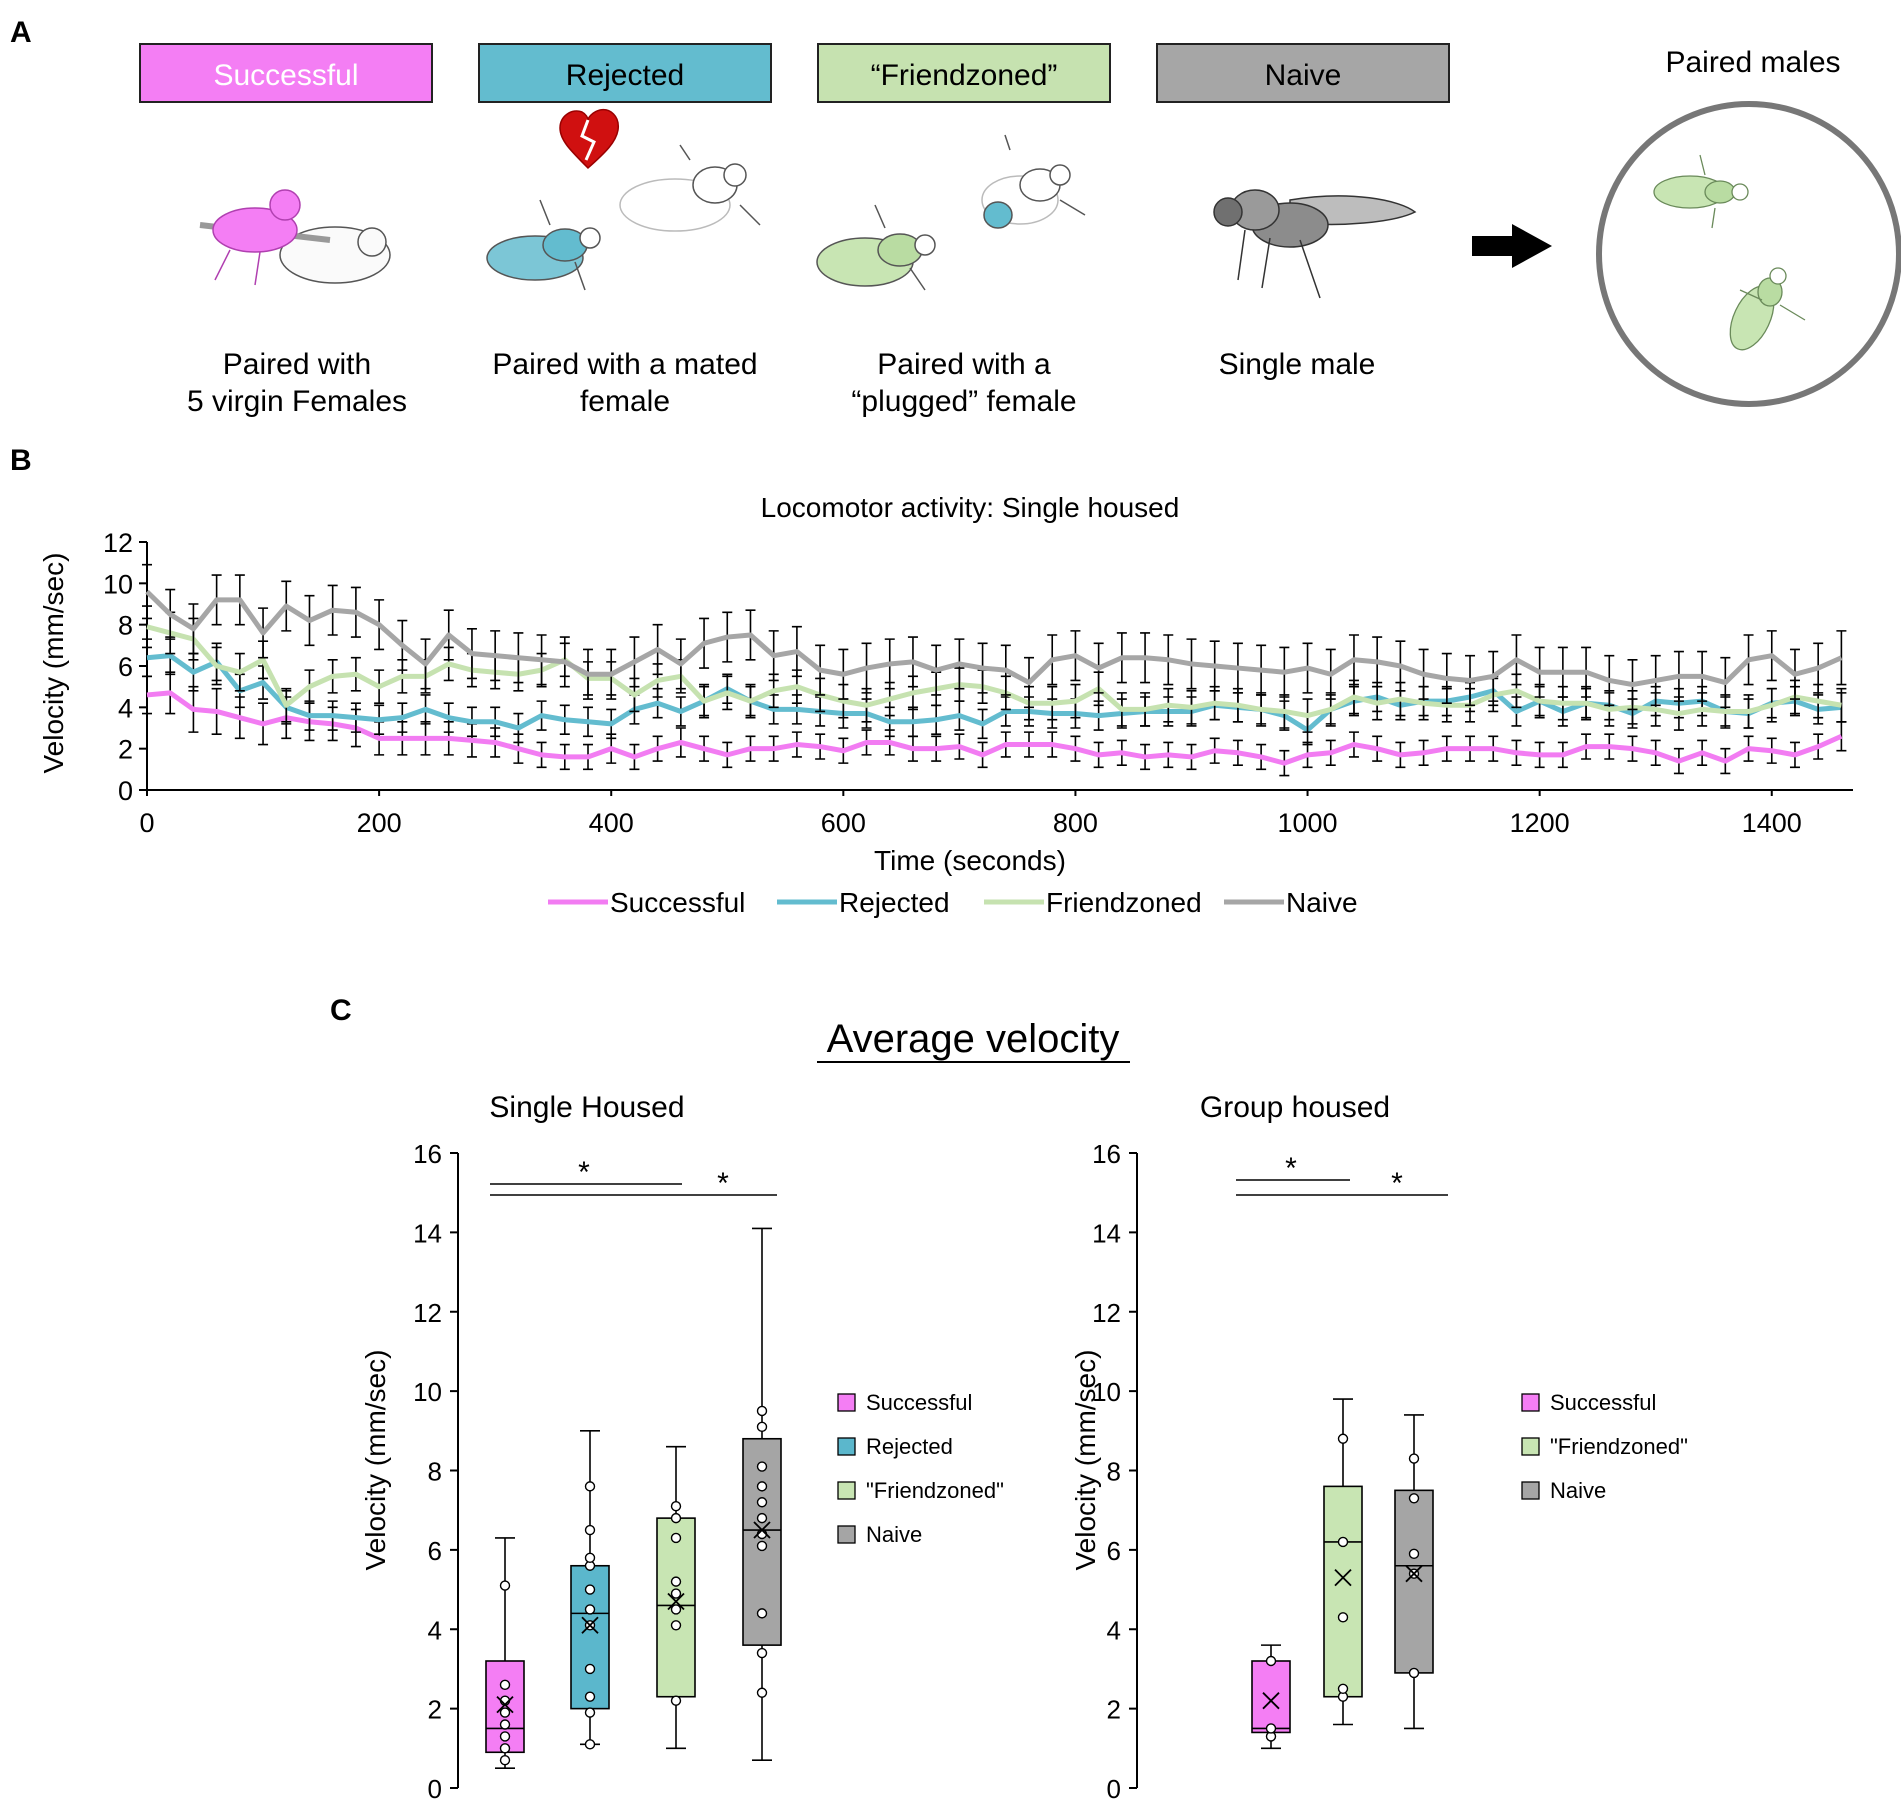 Image resolution: width=1901 pixels, height=1799 pixels. I want to click on broken-heart-icon, so click(589, 139).